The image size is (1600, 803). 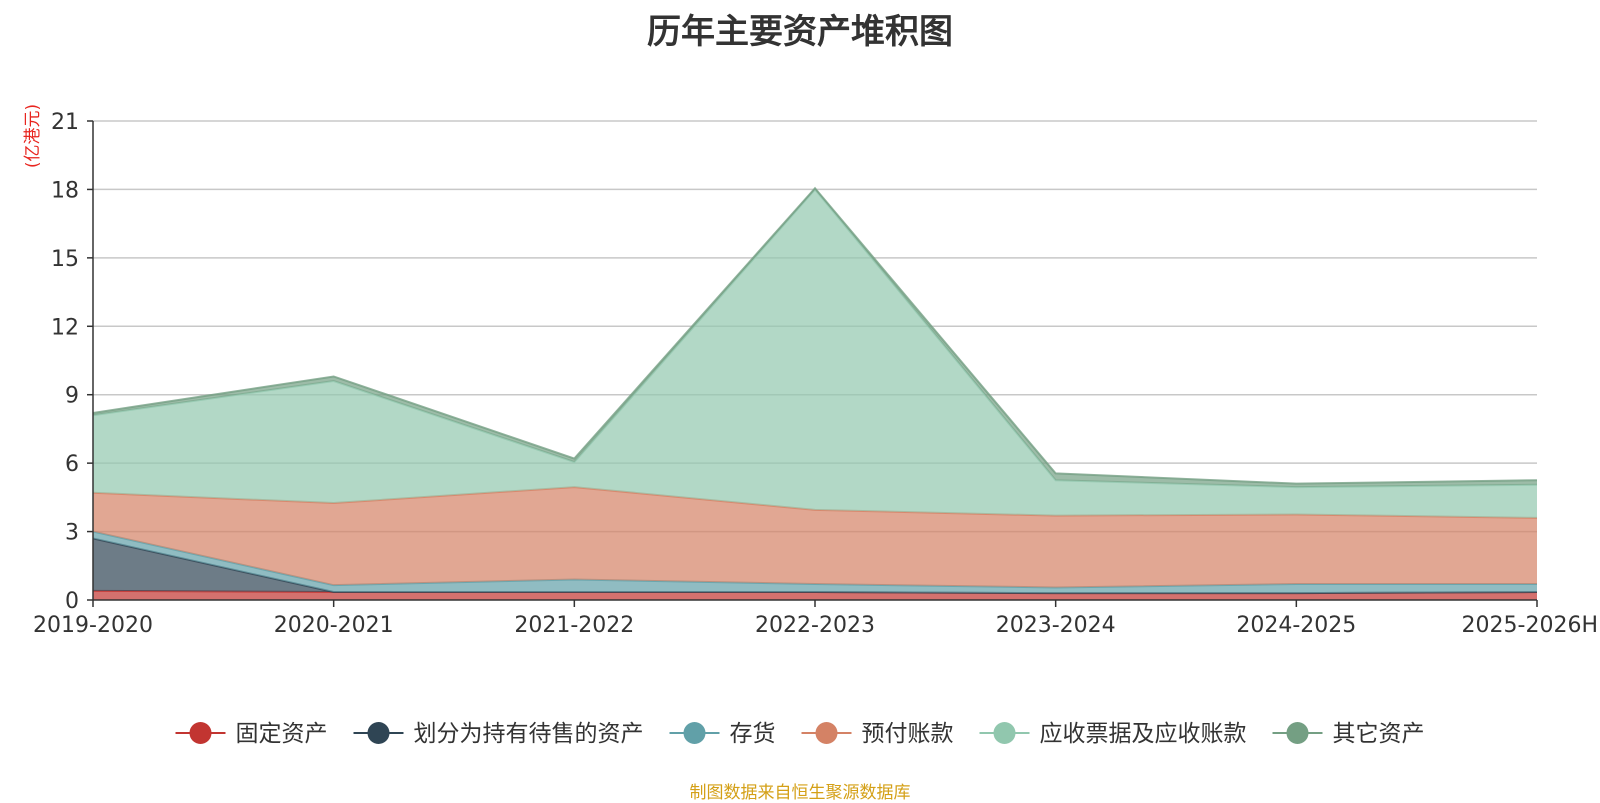 I want to click on legend-item-4: 应收票据及应收账款, so click(x=1113, y=734).